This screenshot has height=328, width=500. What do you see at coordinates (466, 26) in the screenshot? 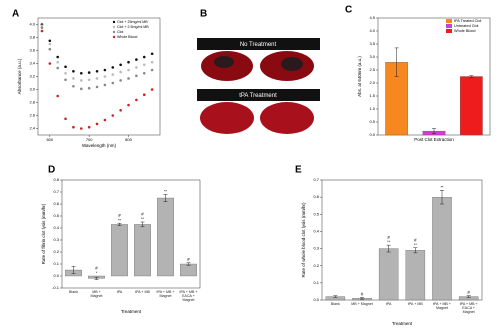
I see `legend-label: Untreated Clot` at bounding box center [466, 26].